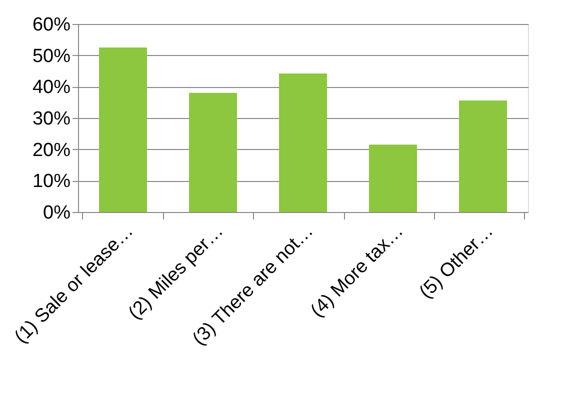  Describe the element at coordinates (51, 87) in the screenshot. I see `y-tick-label: 40%` at that location.